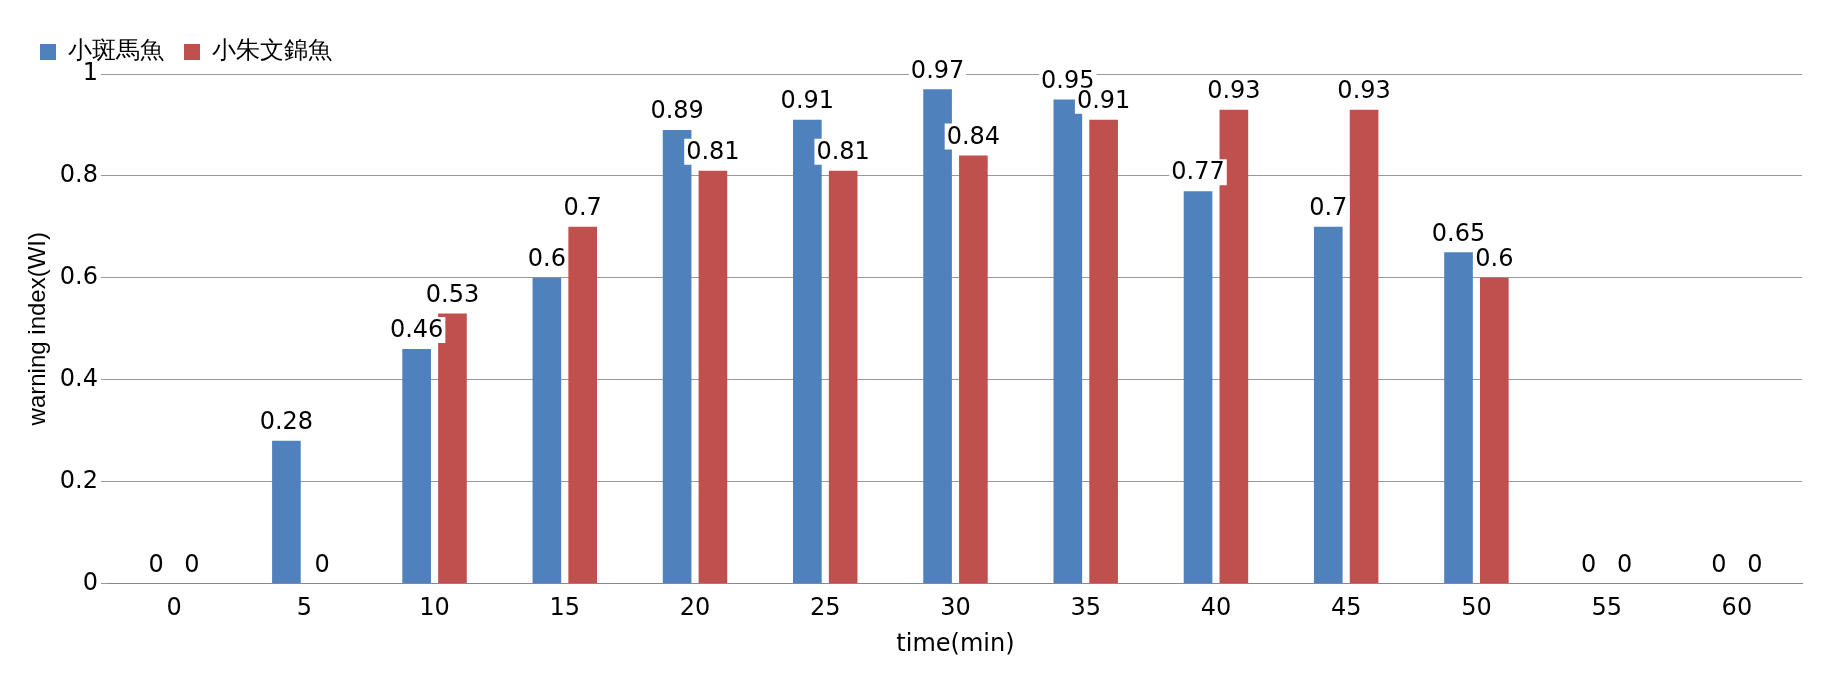 This screenshot has height=673, width=1842. I want to click on x-tick-label: 20, so click(695, 607).